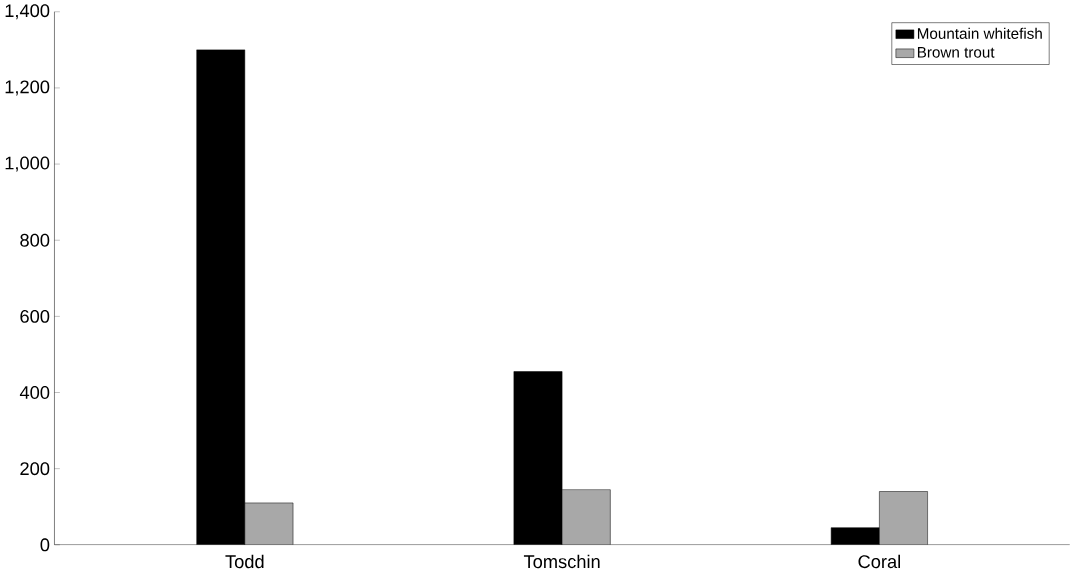 This screenshot has height=572, width=1070. What do you see at coordinates (35, 240) in the screenshot?
I see `y-tick-label: 800` at bounding box center [35, 240].